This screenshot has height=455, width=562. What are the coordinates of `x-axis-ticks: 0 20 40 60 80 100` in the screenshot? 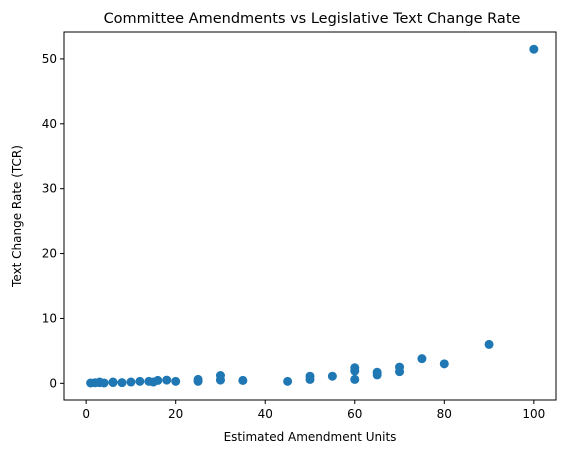 It's located at (313, 410).